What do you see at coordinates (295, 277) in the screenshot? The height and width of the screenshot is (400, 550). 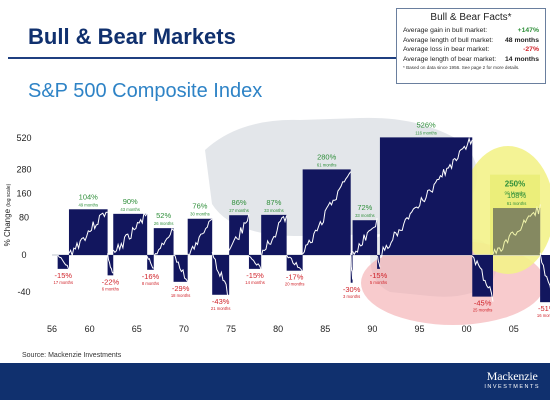 I see `bear-percent-label: -17%` at bounding box center [295, 277].